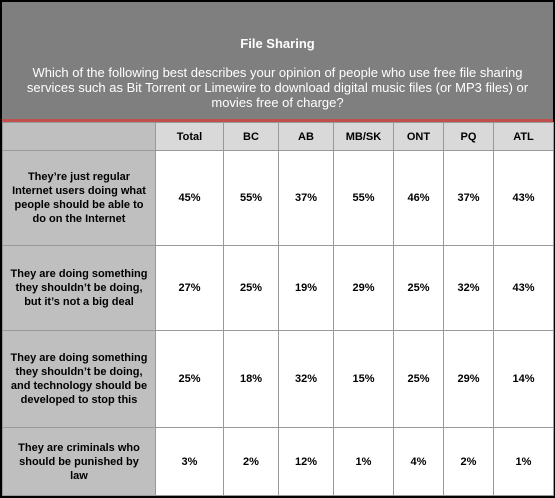 The width and height of the screenshot is (555, 498). I want to click on header-row: Total BC AB MB/SK ONT PQ ATL, so click(278, 136).